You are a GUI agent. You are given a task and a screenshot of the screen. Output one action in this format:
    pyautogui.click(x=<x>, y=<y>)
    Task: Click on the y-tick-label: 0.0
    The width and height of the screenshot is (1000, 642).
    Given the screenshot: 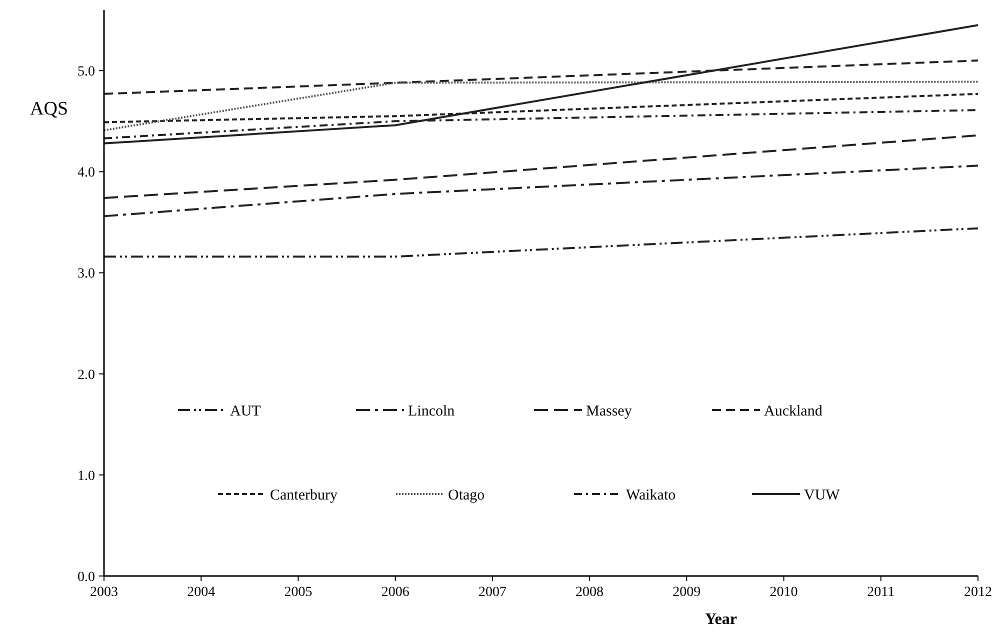 What is the action you would take?
    pyautogui.click(x=86, y=577)
    